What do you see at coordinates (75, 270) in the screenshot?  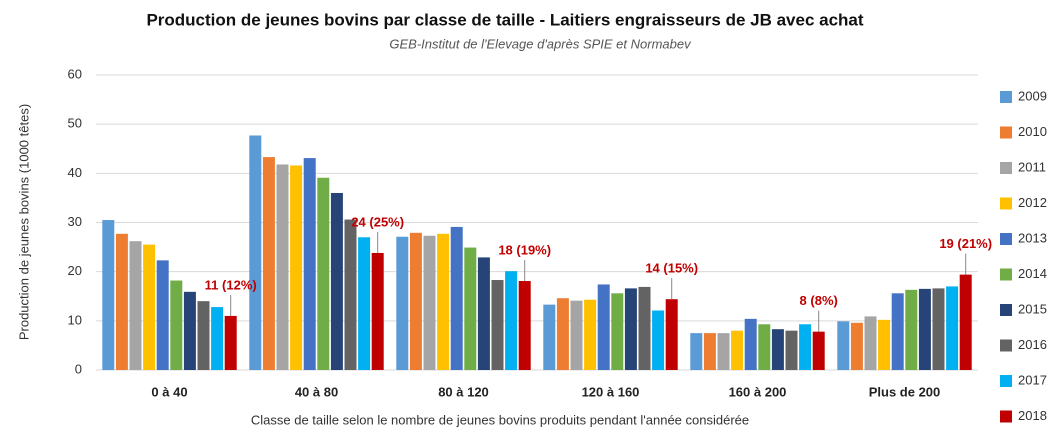 I see `y-tick-label: 20` at bounding box center [75, 270].